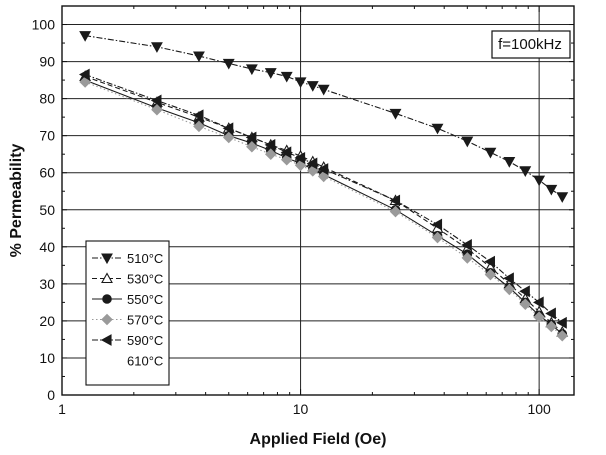  Describe the element at coordinates (47, 62) in the screenshot. I see `y-tick-label: 90` at that location.